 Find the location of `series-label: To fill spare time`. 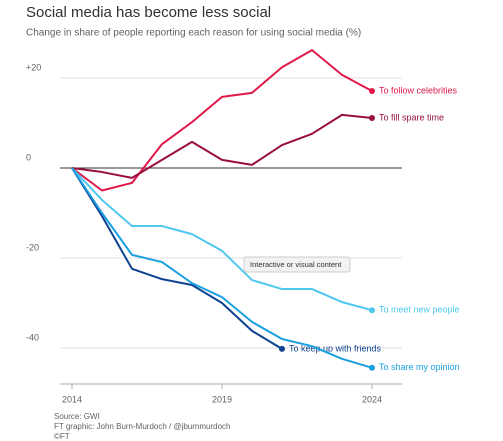

series-label: To fill spare time is located at coordinates (411, 117).